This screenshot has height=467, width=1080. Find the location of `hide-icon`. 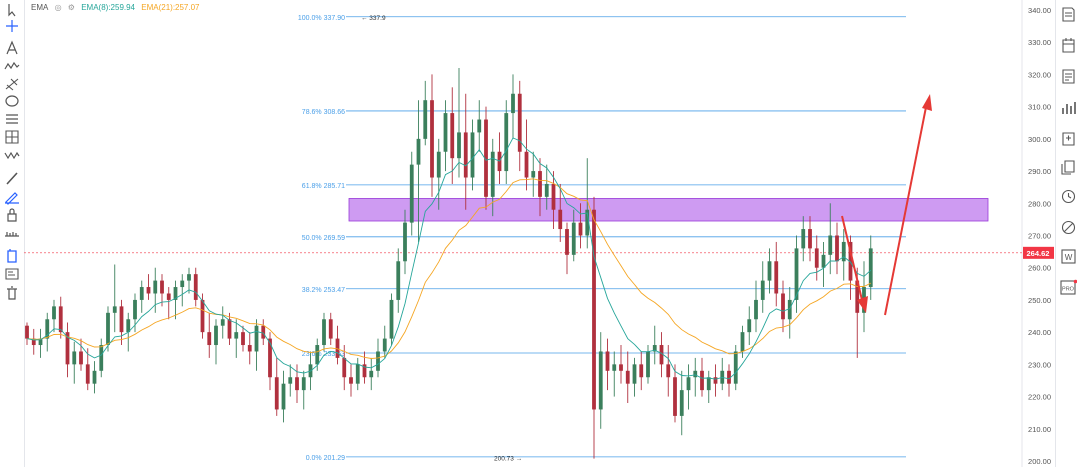

hide-icon is located at coordinates (1068, 227).